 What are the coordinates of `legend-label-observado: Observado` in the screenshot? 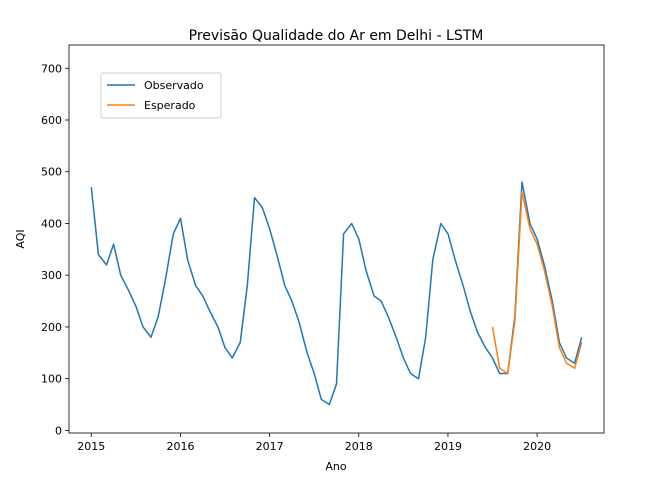 It's located at (174, 85).